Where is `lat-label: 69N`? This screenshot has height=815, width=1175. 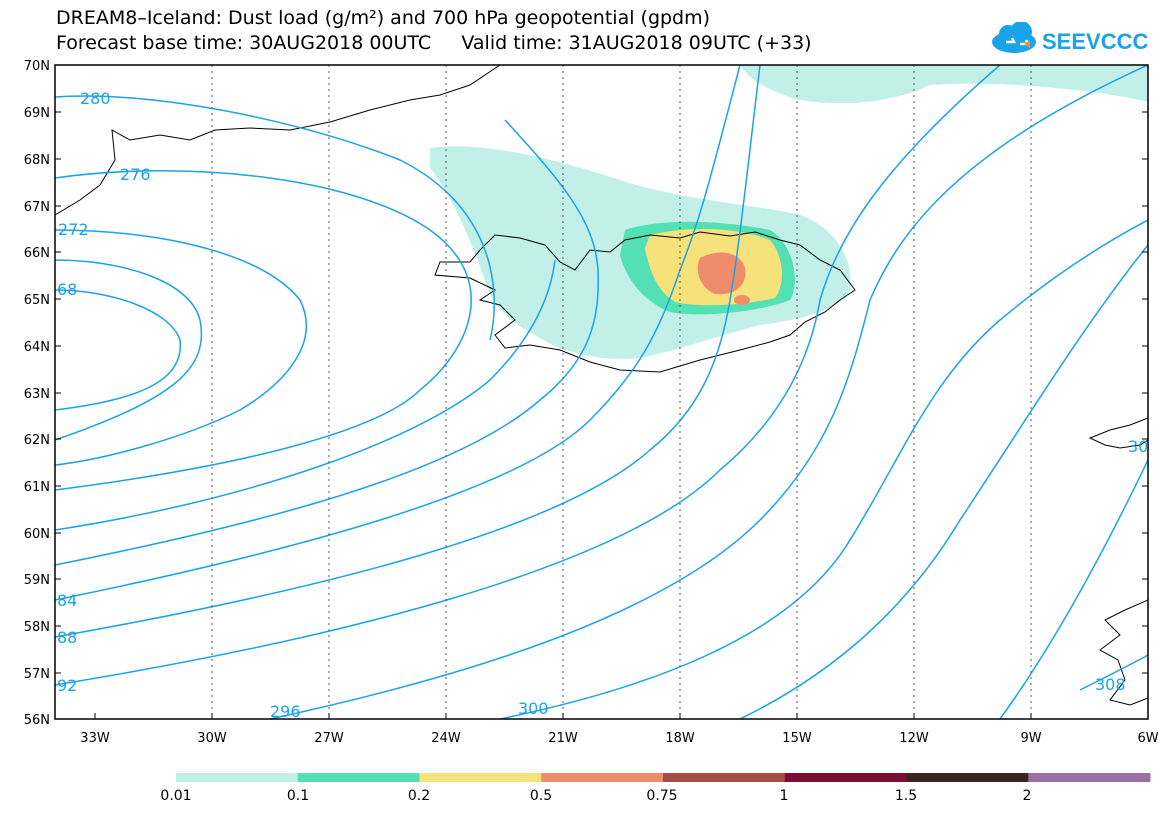 lat-label: 69N is located at coordinates (37, 113).